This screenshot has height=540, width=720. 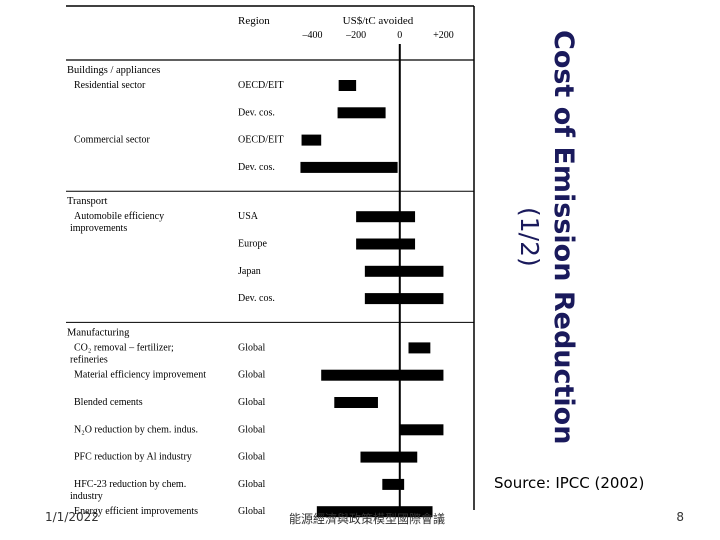 I want to click on page-number: 8, so click(x=680, y=517).